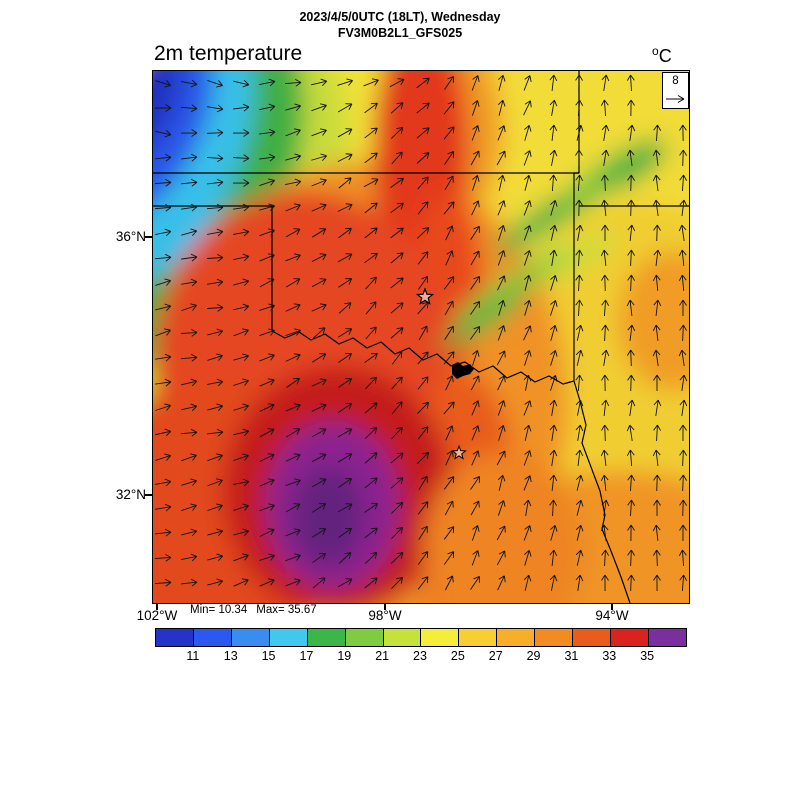 The width and height of the screenshot is (800, 800). What do you see at coordinates (457, 656) in the screenshot?
I see `colorbar-tick-label: 25` at bounding box center [457, 656].